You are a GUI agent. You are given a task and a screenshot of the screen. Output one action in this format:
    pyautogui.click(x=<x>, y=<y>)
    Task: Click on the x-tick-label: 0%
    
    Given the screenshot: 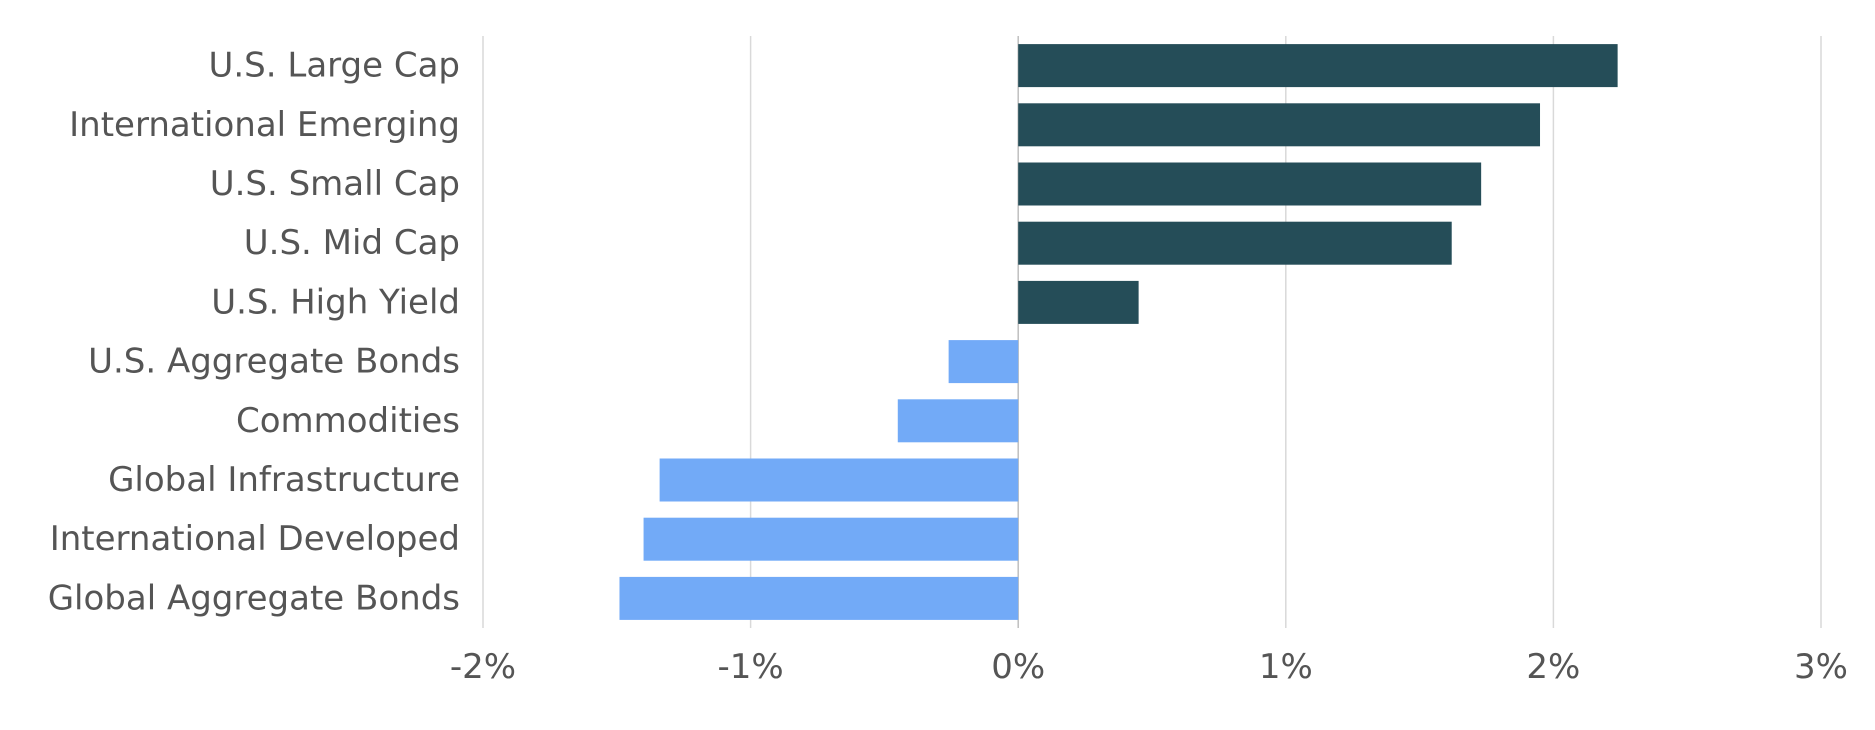 What is the action you would take?
    pyautogui.click(x=1018, y=667)
    